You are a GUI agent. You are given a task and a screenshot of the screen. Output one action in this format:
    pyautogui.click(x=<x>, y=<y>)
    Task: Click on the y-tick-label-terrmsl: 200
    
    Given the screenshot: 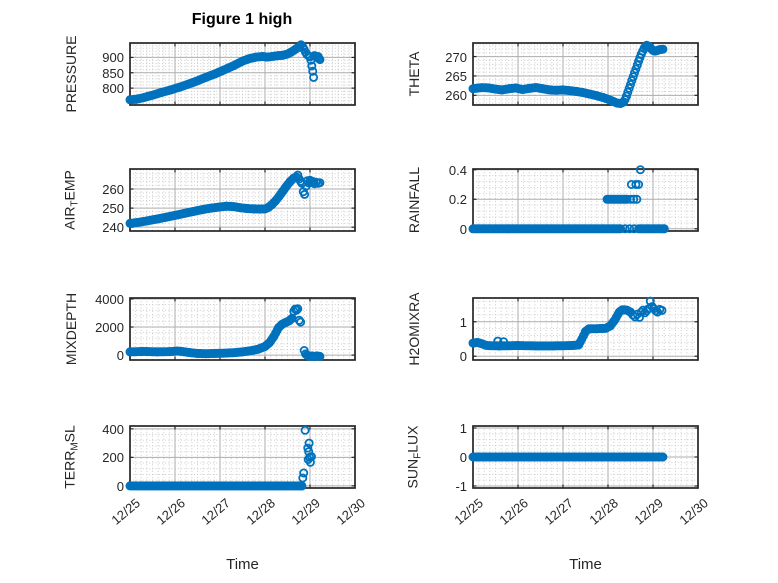 What is the action you would take?
    pyautogui.click(x=113, y=458)
    